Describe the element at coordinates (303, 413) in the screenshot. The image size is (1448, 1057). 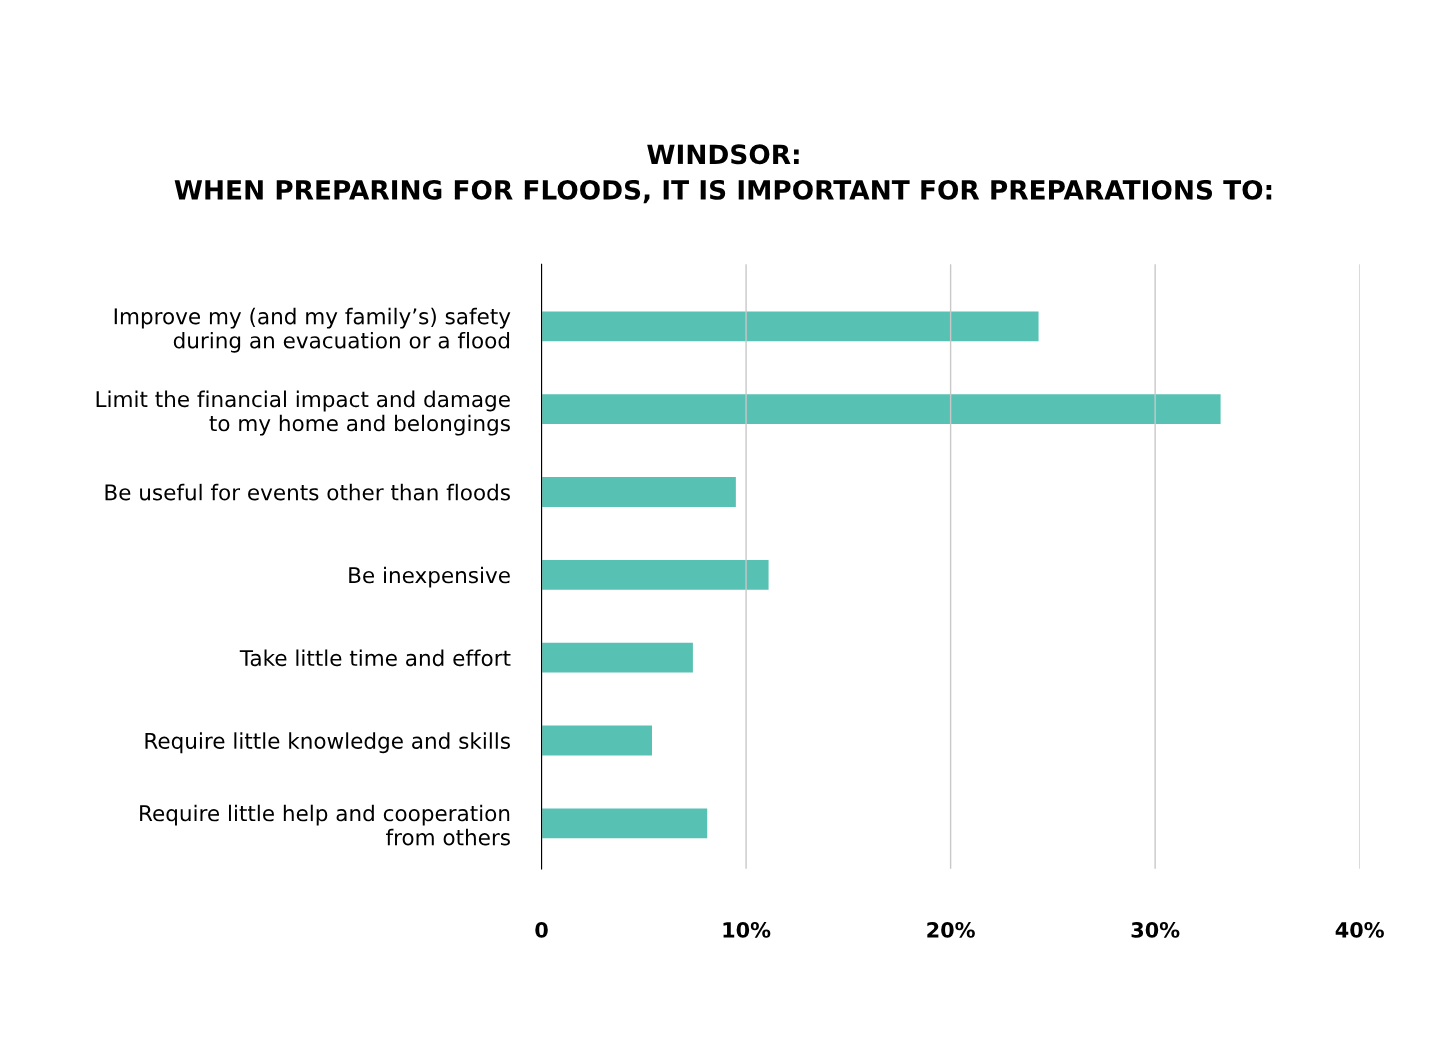
I see `y-tick-label: Limit the financial impact and damage to my home and belongings` at that location.